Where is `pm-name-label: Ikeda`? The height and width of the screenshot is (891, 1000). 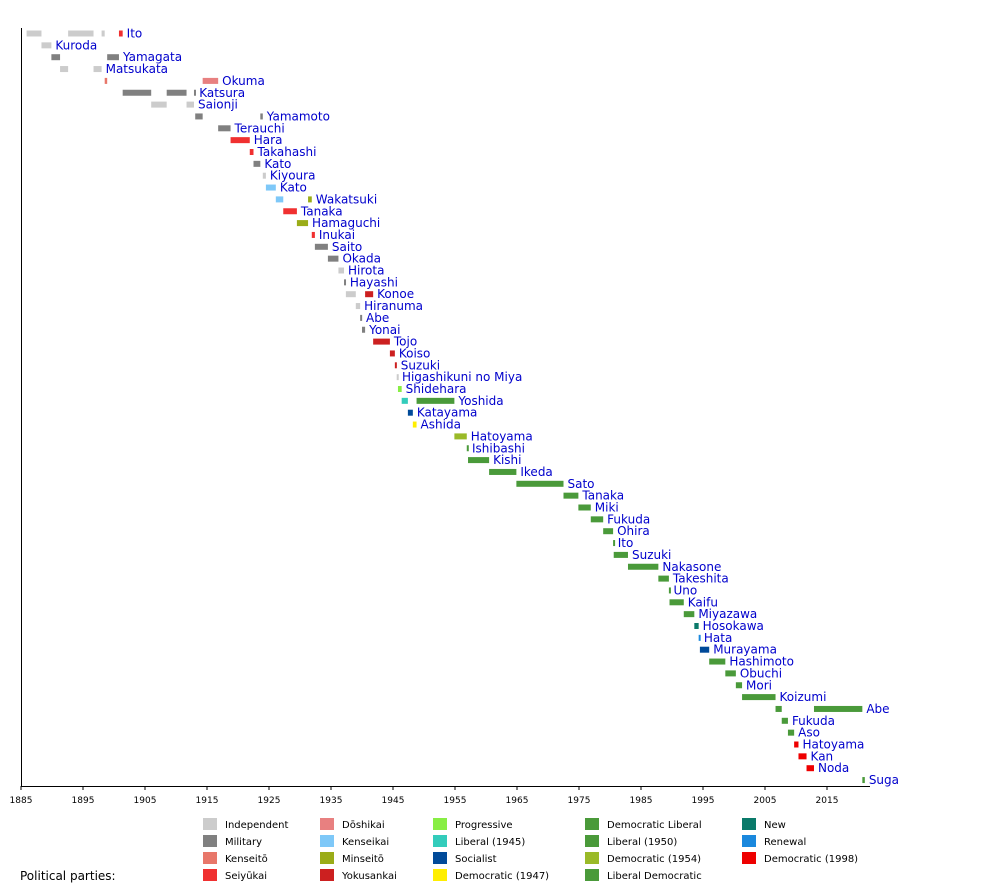
pm-name-label: Ikeda is located at coordinates (536, 472).